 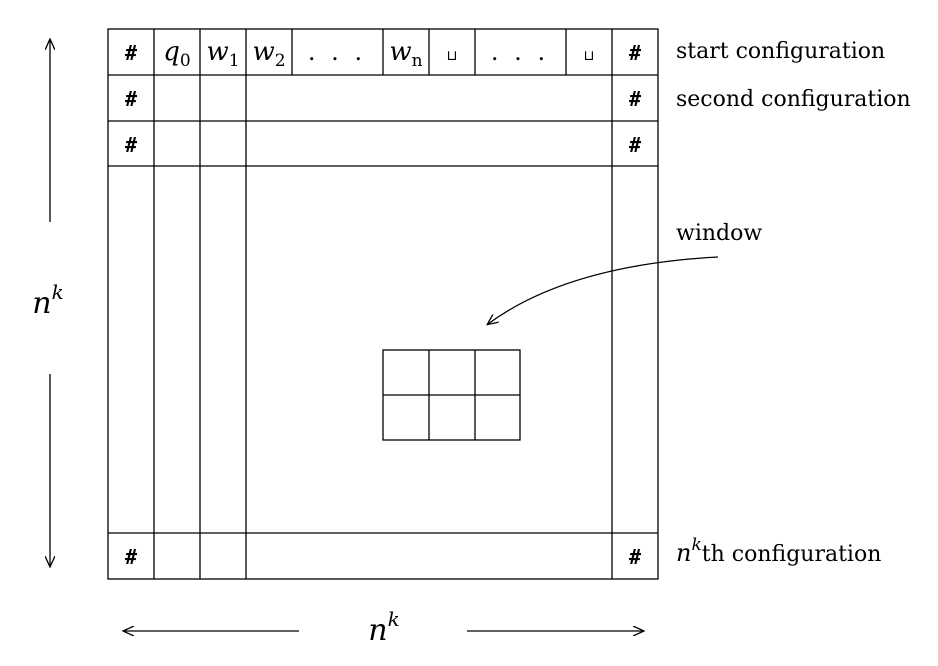 I want to click on start-configuration-label: start configuration, so click(x=780, y=51).